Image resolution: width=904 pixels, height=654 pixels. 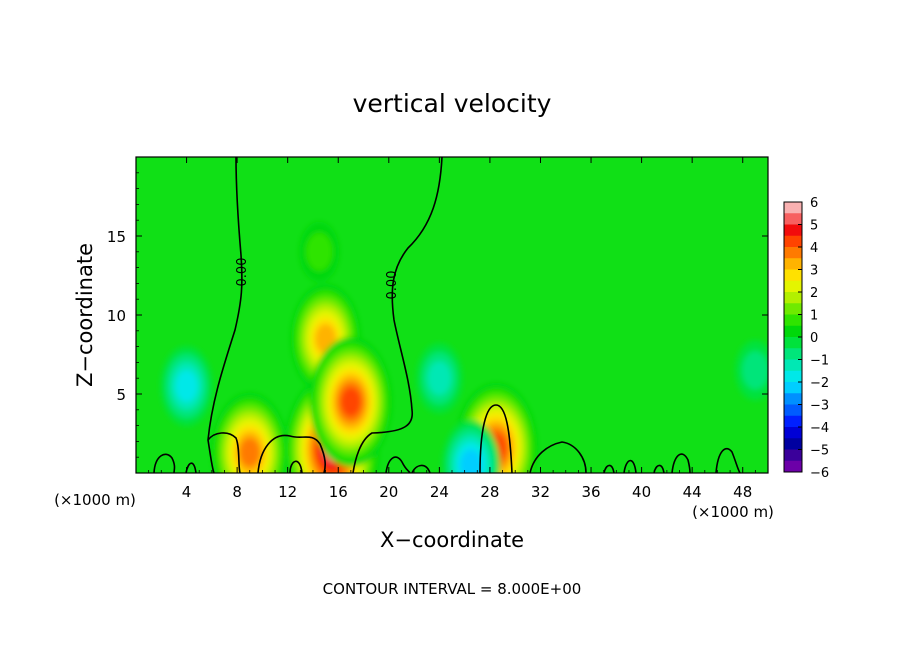 I want to click on x-tick-label: 20, so click(x=388, y=492).